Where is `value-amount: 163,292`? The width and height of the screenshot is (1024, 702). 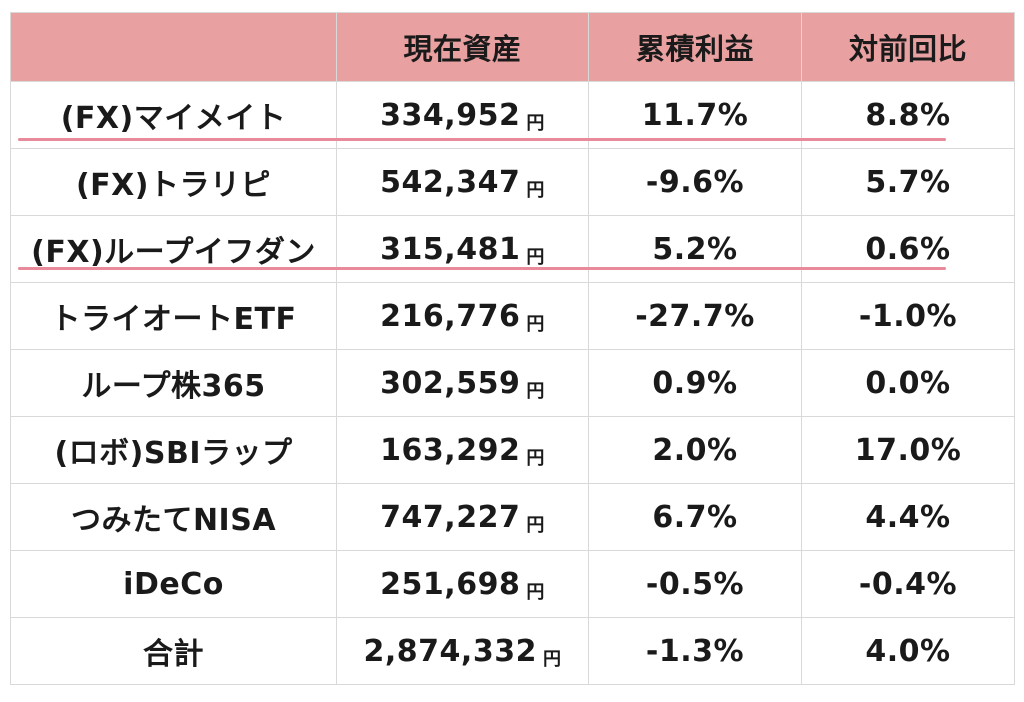
value-amount: 163,292 is located at coordinates (450, 450).